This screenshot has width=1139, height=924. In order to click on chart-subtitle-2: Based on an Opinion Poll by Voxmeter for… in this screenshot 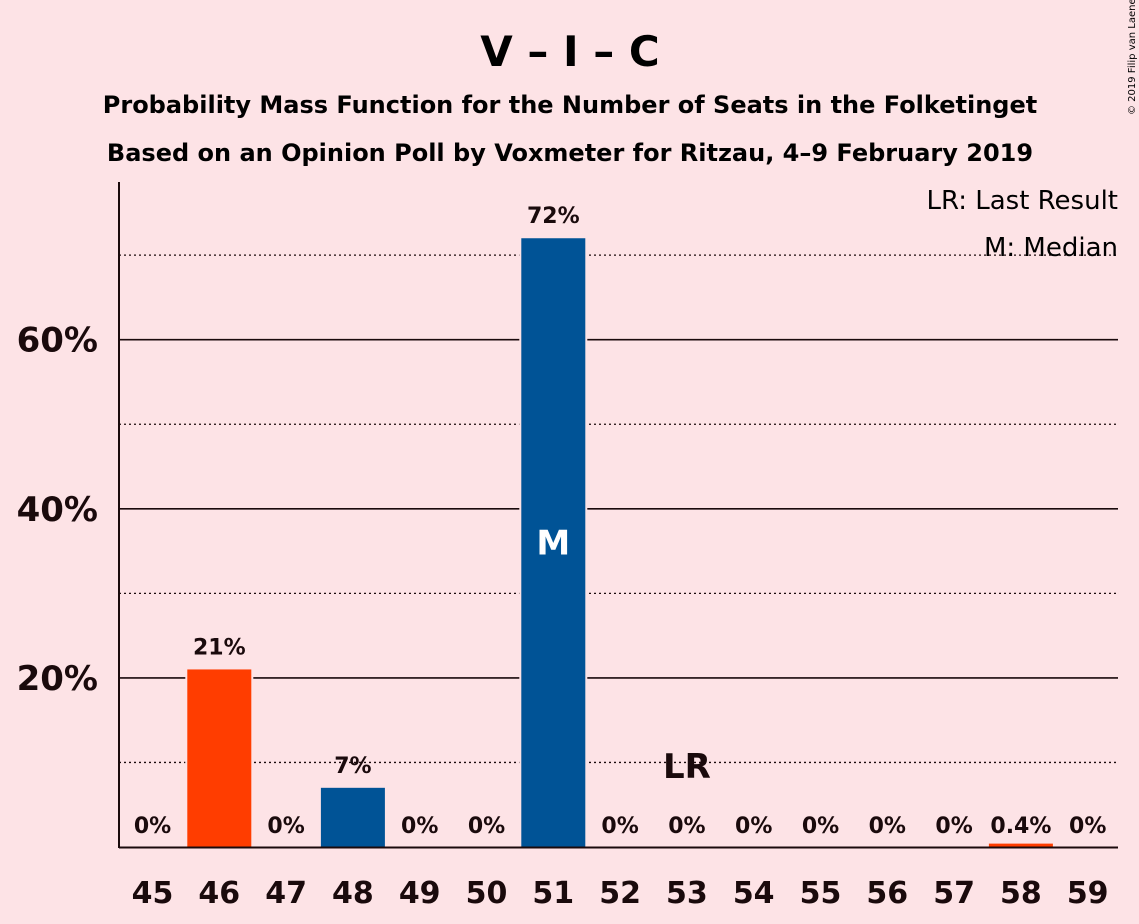, I will do `click(570, 153)`.